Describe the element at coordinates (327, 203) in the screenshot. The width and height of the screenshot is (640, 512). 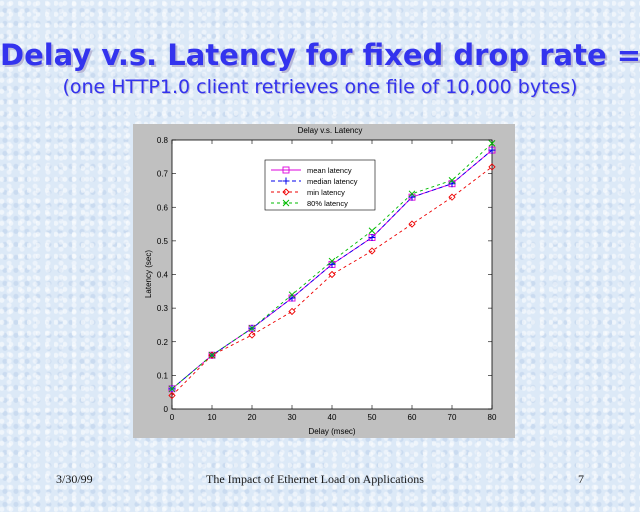
I see `legend-label: 80% latency` at that location.